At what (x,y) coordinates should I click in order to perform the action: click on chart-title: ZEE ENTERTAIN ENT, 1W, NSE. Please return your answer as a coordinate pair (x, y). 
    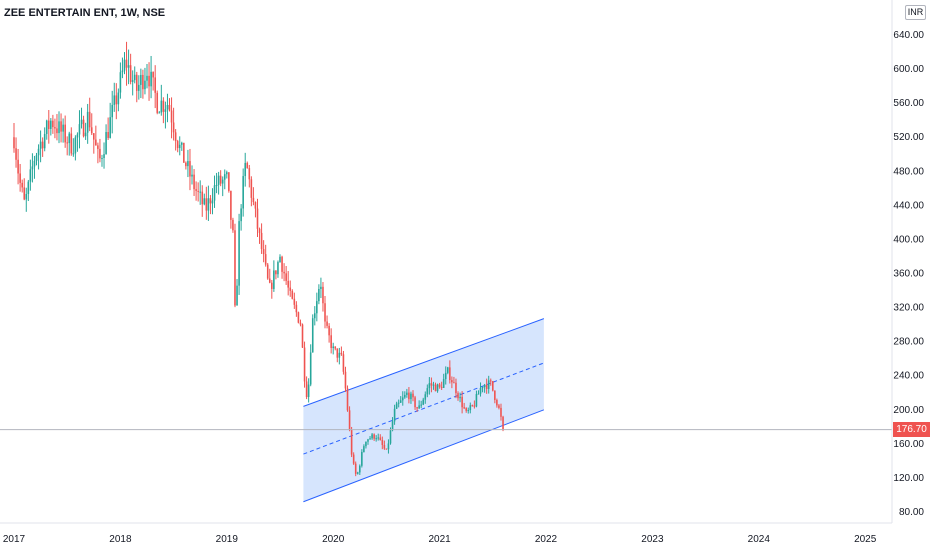
    Looking at the image, I should click on (85, 13).